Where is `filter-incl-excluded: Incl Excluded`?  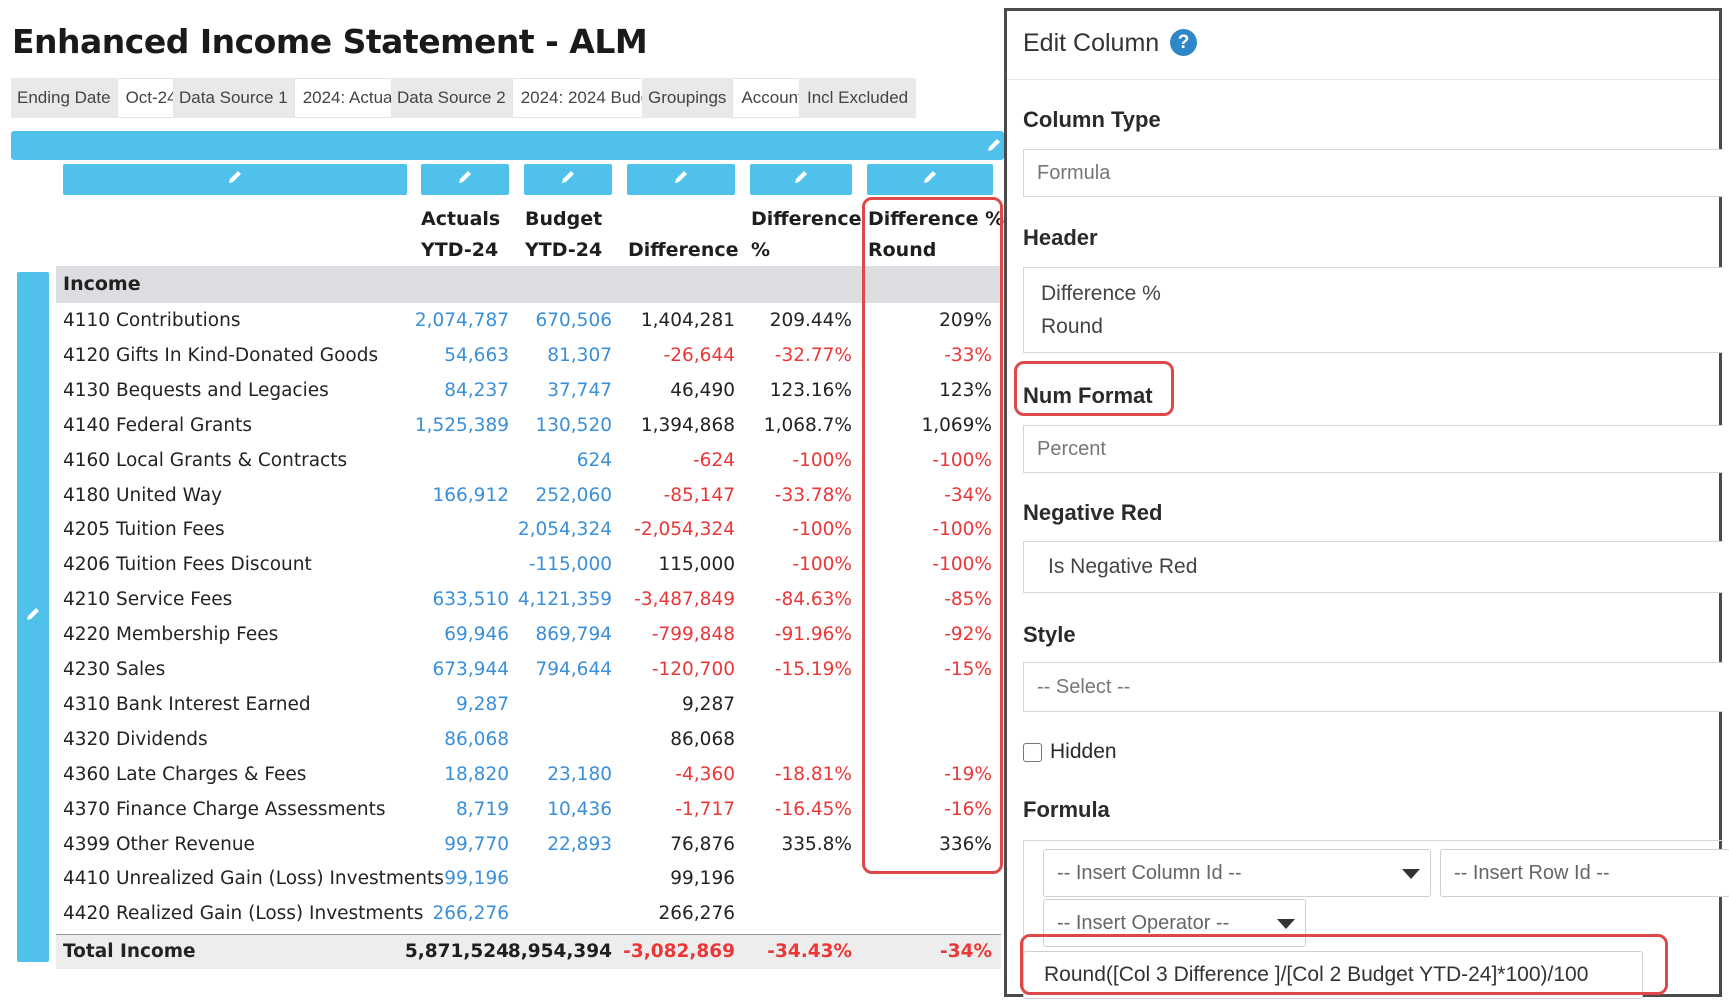 filter-incl-excluded: Incl Excluded is located at coordinates (858, 98).